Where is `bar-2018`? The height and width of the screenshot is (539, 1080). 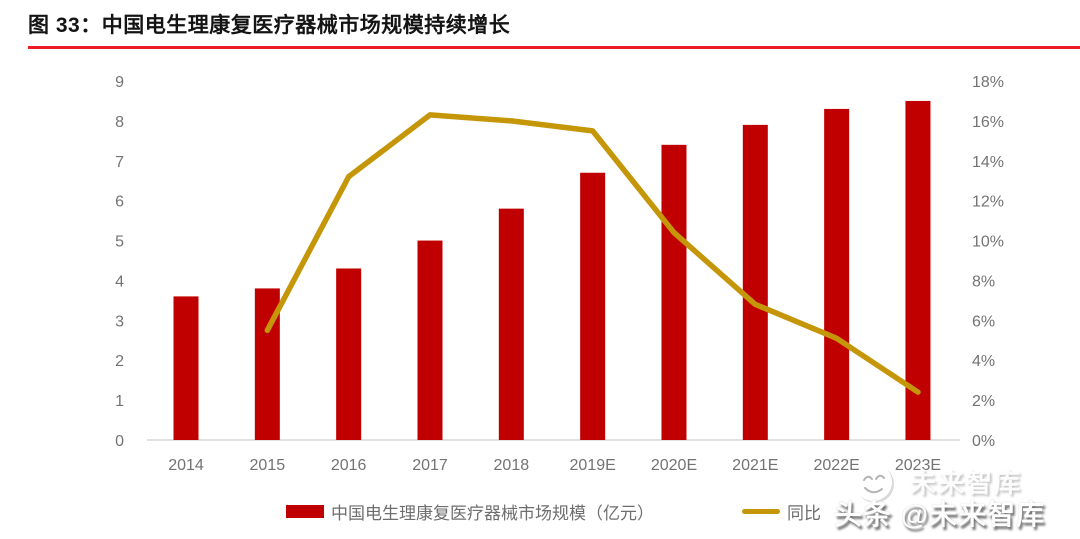
bar-2018 is located at coordinates (511, 324).